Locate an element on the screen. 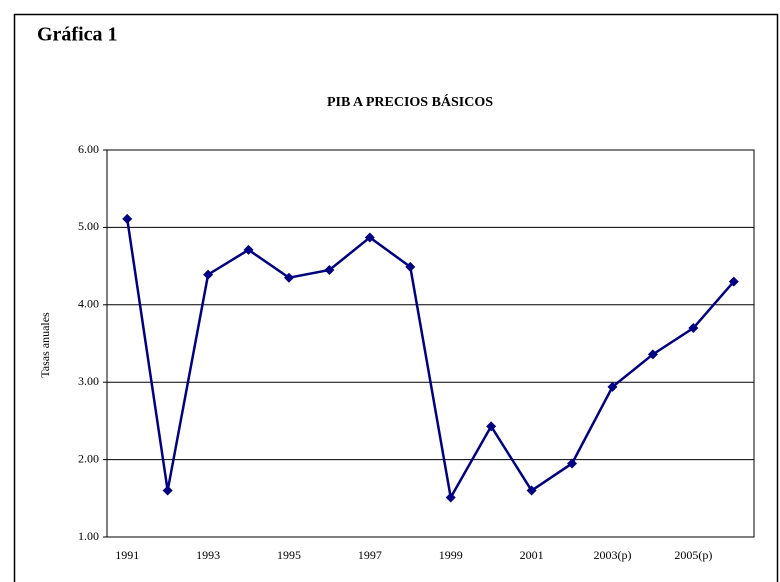  x-tick-label: 1995 is located at coordinates (289, 555).